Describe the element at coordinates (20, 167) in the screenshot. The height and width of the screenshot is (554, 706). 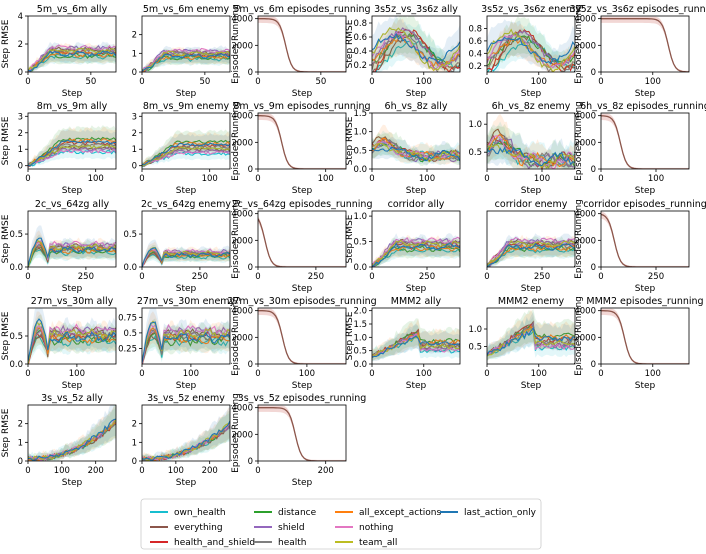
I see `y-tick-label: 0` at that location.